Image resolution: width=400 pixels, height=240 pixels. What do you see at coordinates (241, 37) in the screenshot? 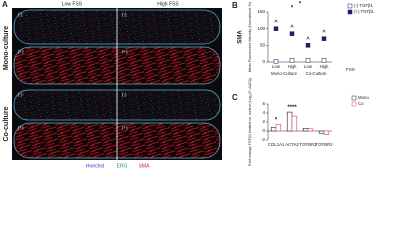
I see `chart-title: SMA` at bounding box center [241, 37].